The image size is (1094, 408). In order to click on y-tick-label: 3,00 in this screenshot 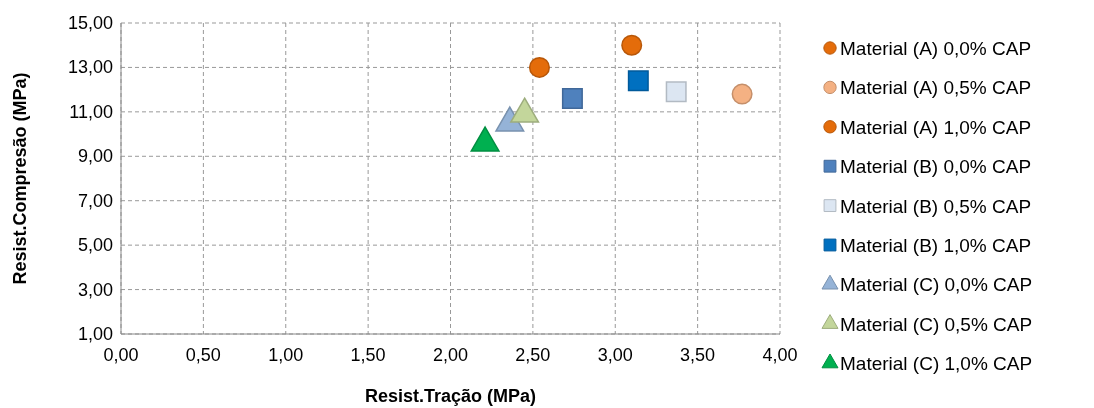, I will do `click(95, 289)`.